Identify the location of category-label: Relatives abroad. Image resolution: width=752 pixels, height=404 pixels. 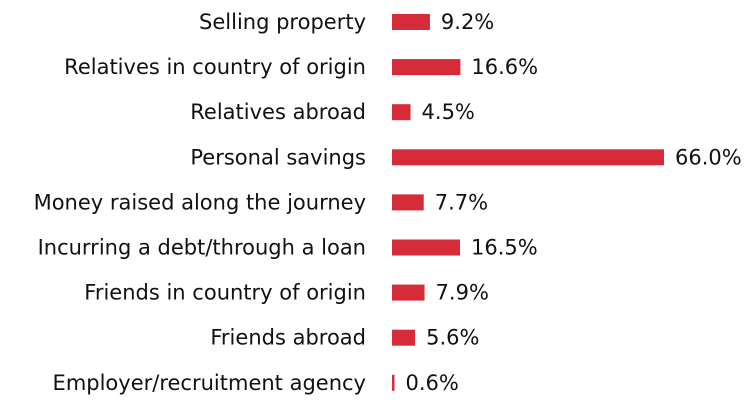
(278, 112).